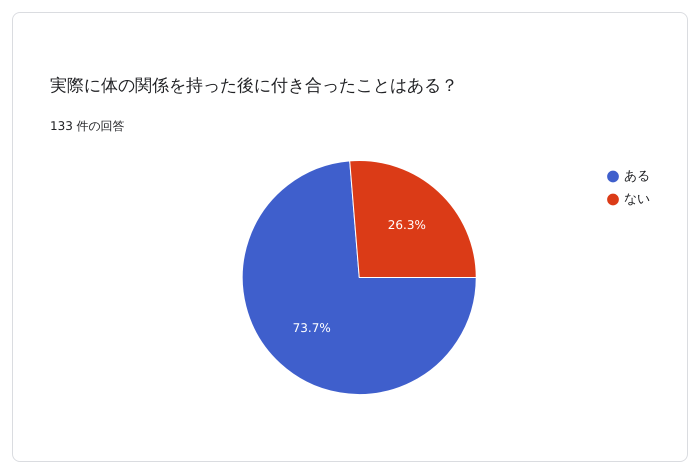  What do you see at coordinates (407, 225) in the screenshot?
I see `data-label: 26.3%` at bounding box center [407, 225].